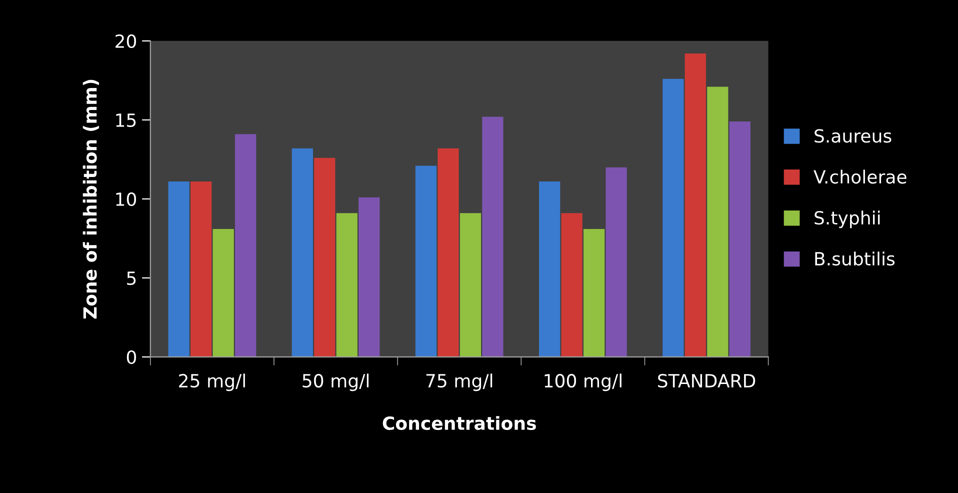 The height and width of the screenshot is (493, 958). I want to click on legend-label: V.cholerae, so click(860, 177).